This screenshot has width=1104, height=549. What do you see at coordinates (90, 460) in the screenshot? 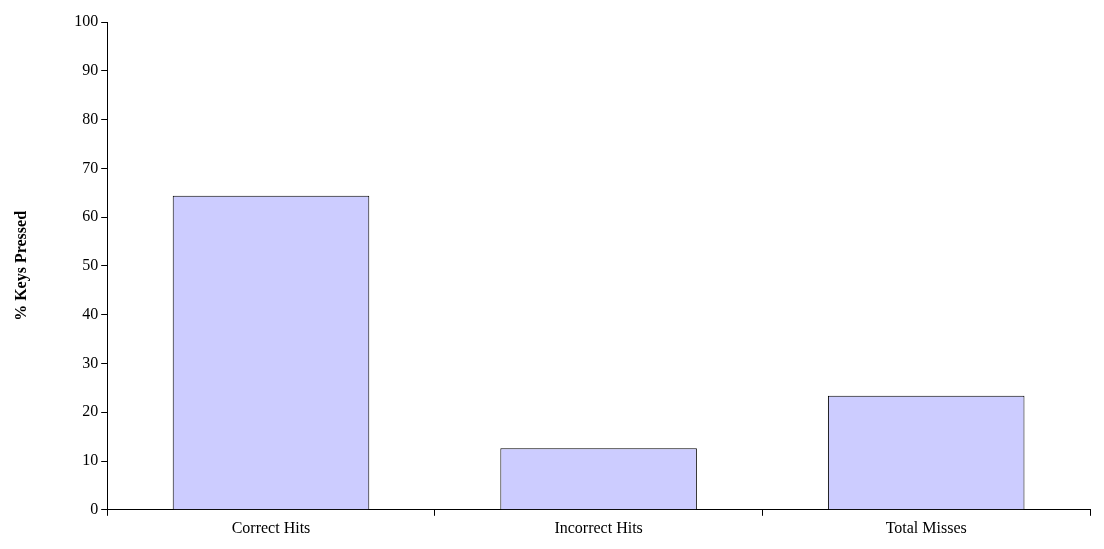
I see `y-tick-label: 10` at bounding box center [90, 460].